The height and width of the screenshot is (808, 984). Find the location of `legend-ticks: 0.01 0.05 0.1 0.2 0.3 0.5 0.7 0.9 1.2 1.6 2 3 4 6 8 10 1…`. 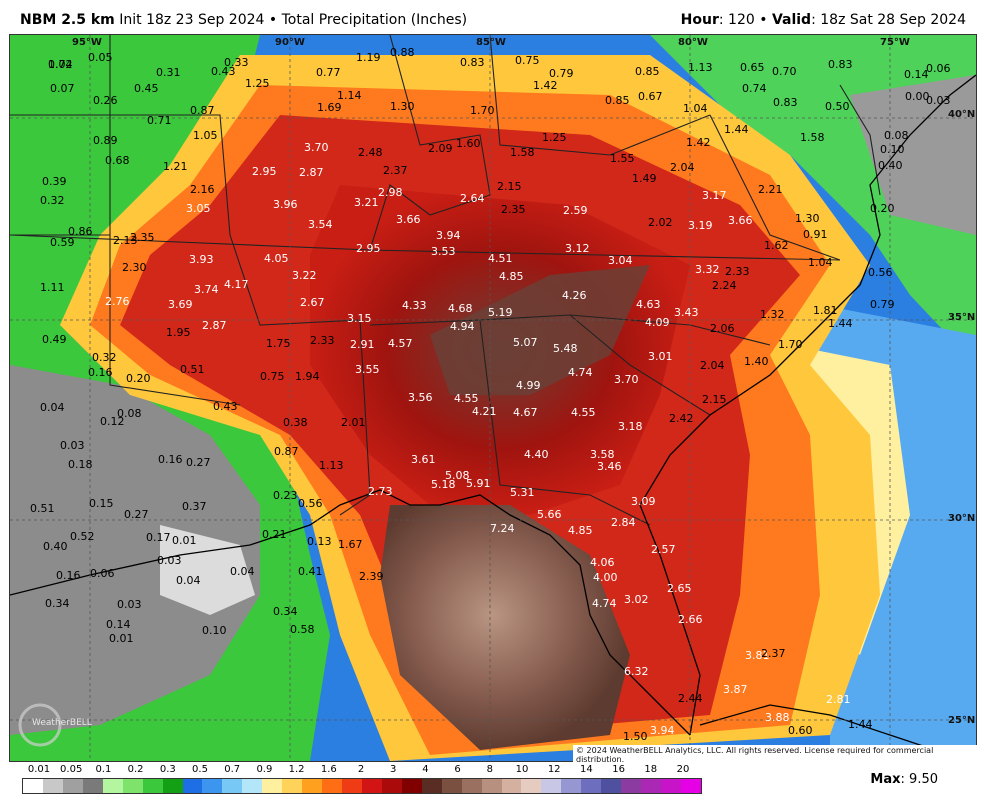

legend-ticks: 0.01 0.05 0.1 0.2 0.3 0.5 0.7 0.9 1.2 1.6 2 3 4 6 8 10 1… is located at coordinates (362, 770).